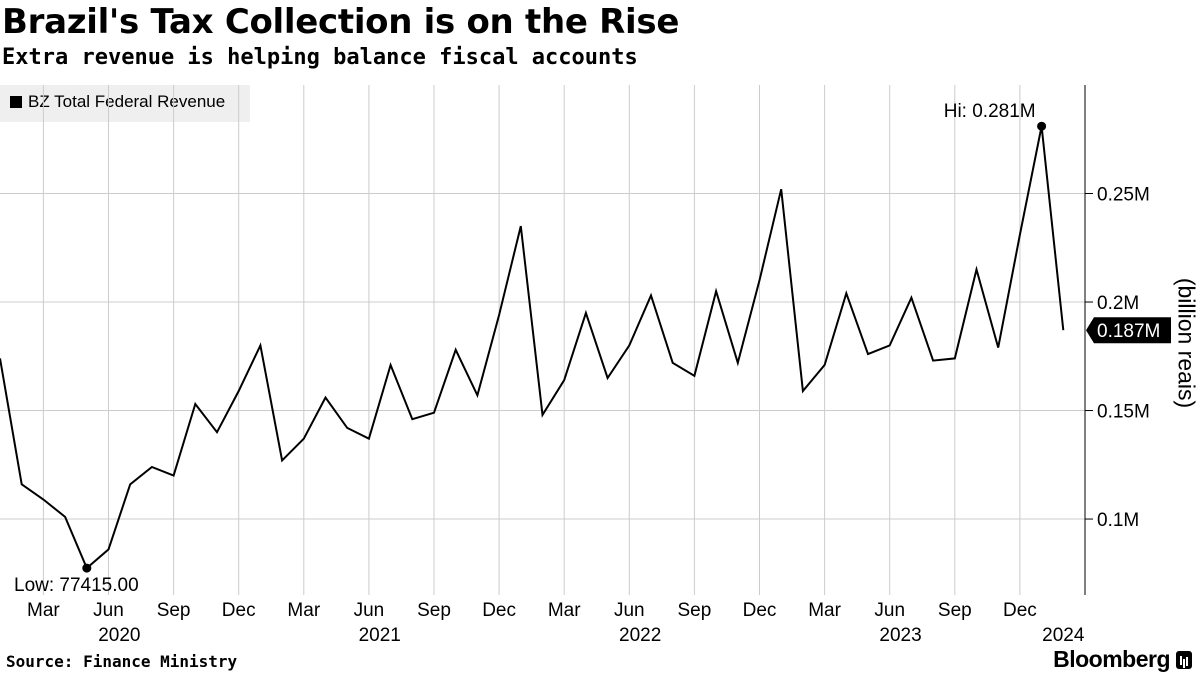  I want to click on x-year-label: 2023, so click(900, 635).